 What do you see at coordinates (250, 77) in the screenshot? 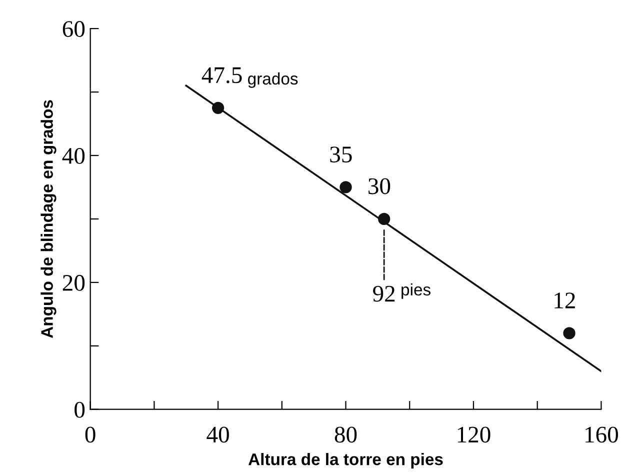
I see `data-label: 47.5 grados` at bounding box center [250, 77].